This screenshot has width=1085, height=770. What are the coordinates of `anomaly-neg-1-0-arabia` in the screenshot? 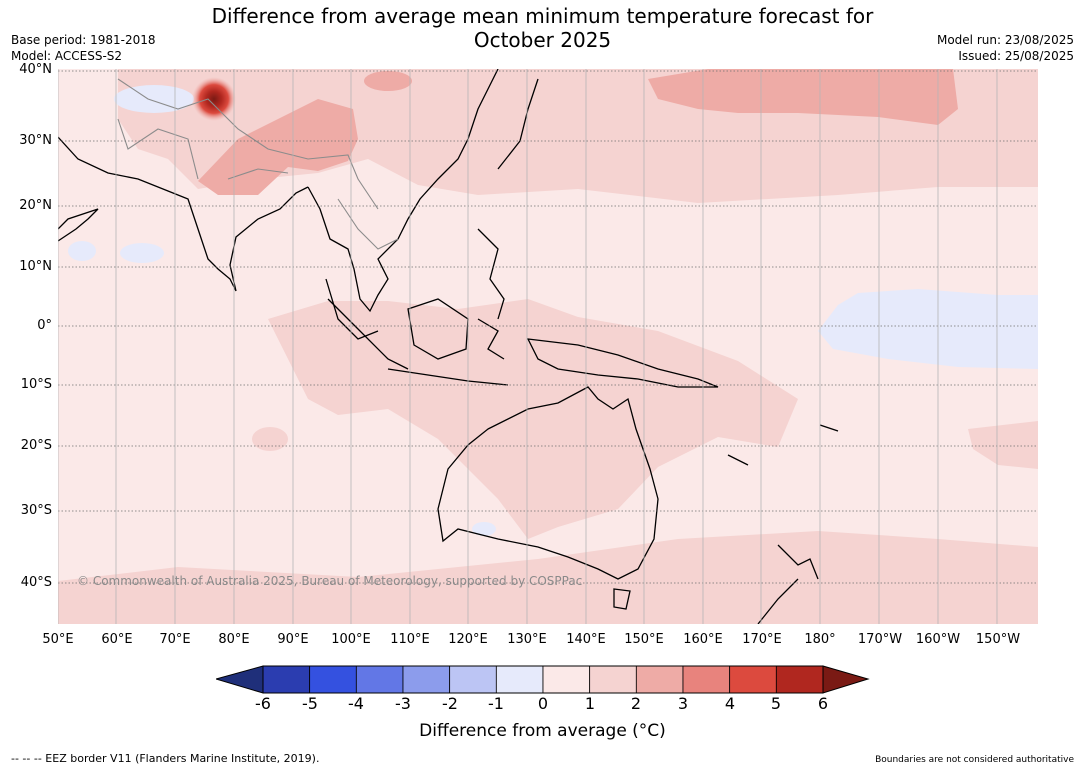 It's located at (82, 251).